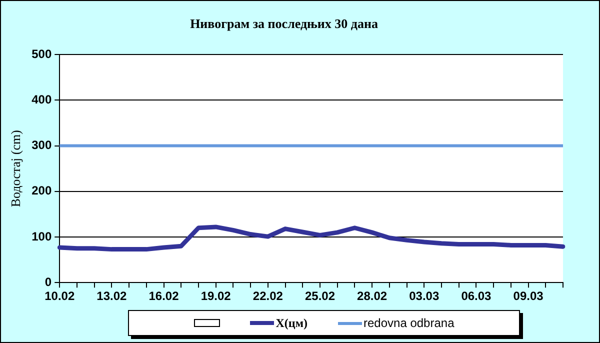 This screenshot has width=600, height=343. I want to click on x-tick-label: 19.02, so click(216, 296).